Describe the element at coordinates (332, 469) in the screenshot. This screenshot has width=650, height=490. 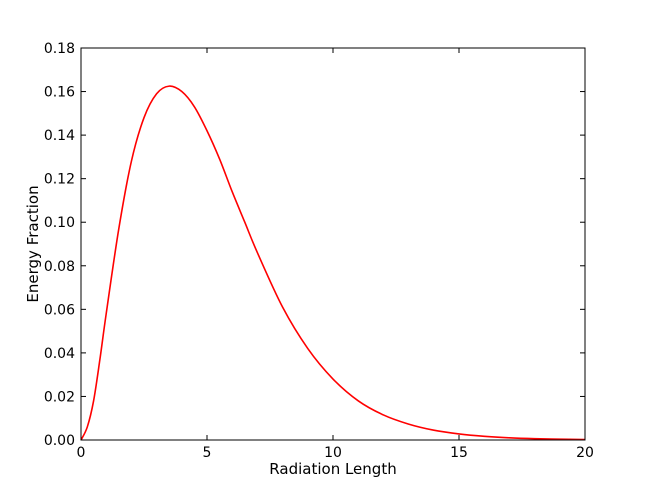
I see `x-axis-label: Radiation Length` at that location.